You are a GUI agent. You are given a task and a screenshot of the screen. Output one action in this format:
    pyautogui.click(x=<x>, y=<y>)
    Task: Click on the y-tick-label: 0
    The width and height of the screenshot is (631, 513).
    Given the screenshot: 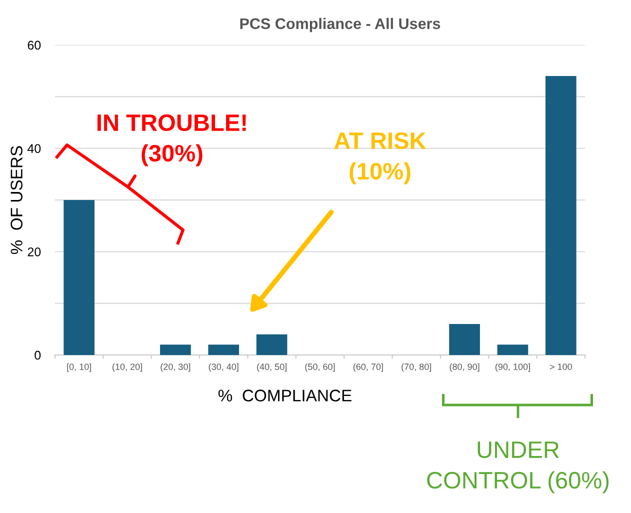 What is the action you would take?
    pyautogui.click(x=37, y=355)
    